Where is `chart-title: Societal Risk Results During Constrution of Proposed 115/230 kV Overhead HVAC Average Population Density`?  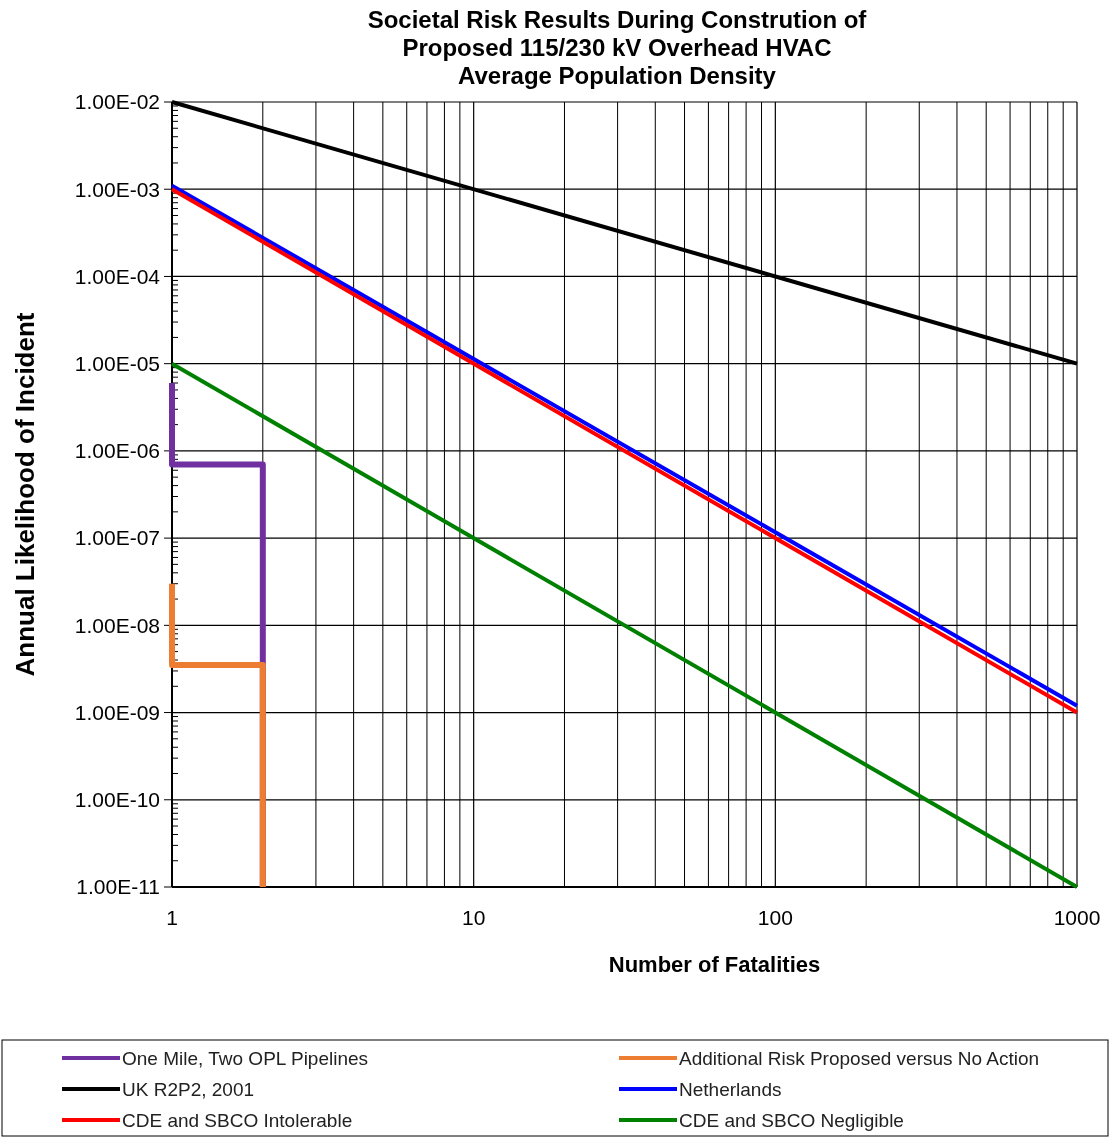 chart-title: Societal Risk Results During Constrution of Proposed 115/230 kV Overhead HVAC Average Population Density is located at coordinates (617, 47).